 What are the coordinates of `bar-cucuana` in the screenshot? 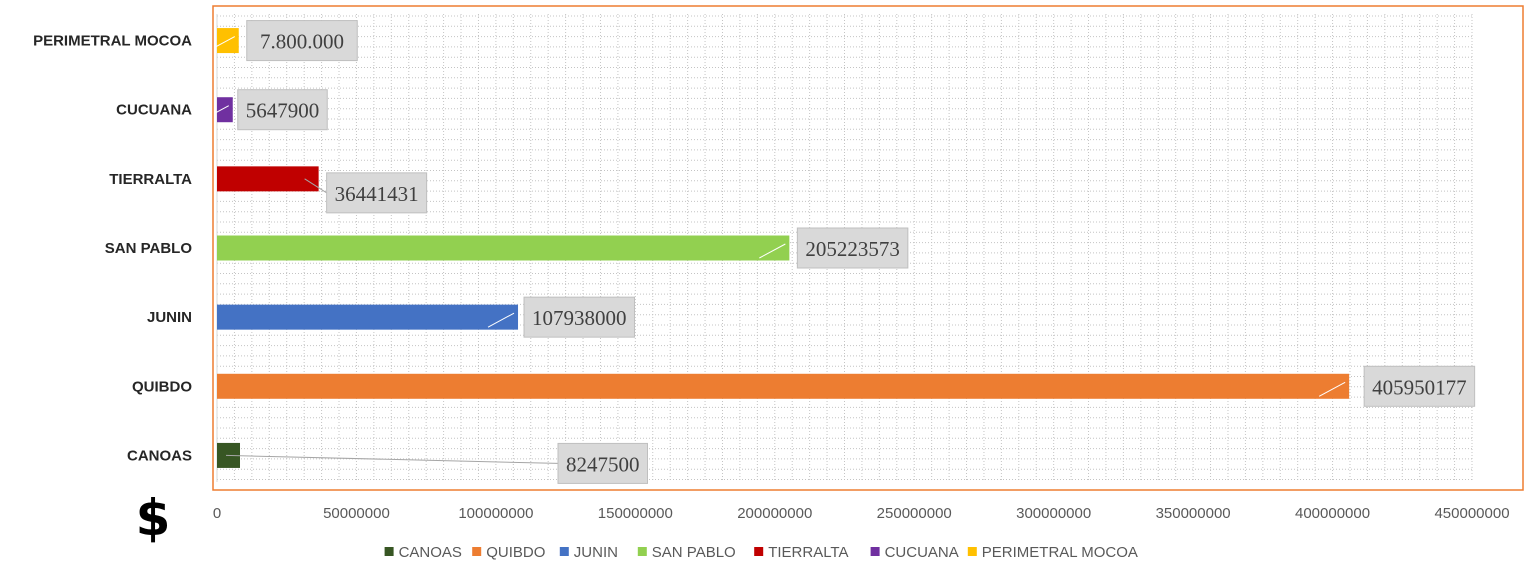 It's located at (225, 110).